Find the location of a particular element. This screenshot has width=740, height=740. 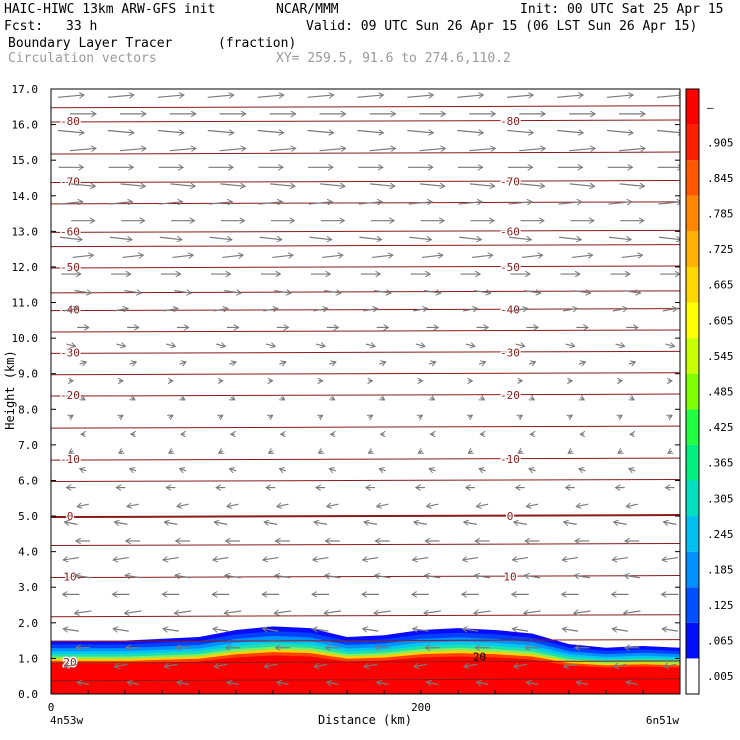

isotherm-label: -30 is located at coordinates (70, 352).